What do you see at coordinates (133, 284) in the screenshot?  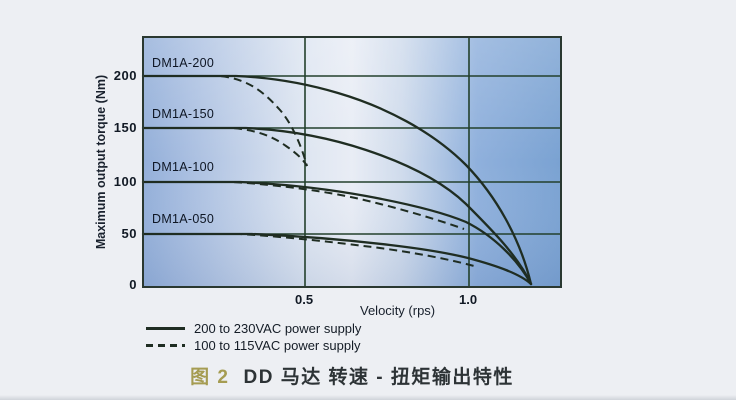 I see `y-tick-0: 0` at bounding box center [133, 284].